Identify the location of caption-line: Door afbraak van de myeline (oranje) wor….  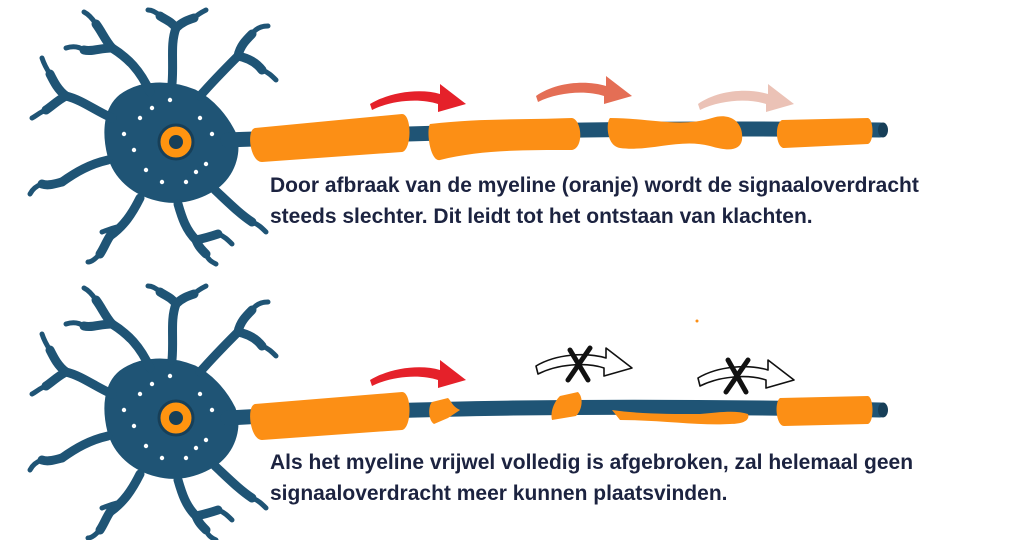
(594, 185).